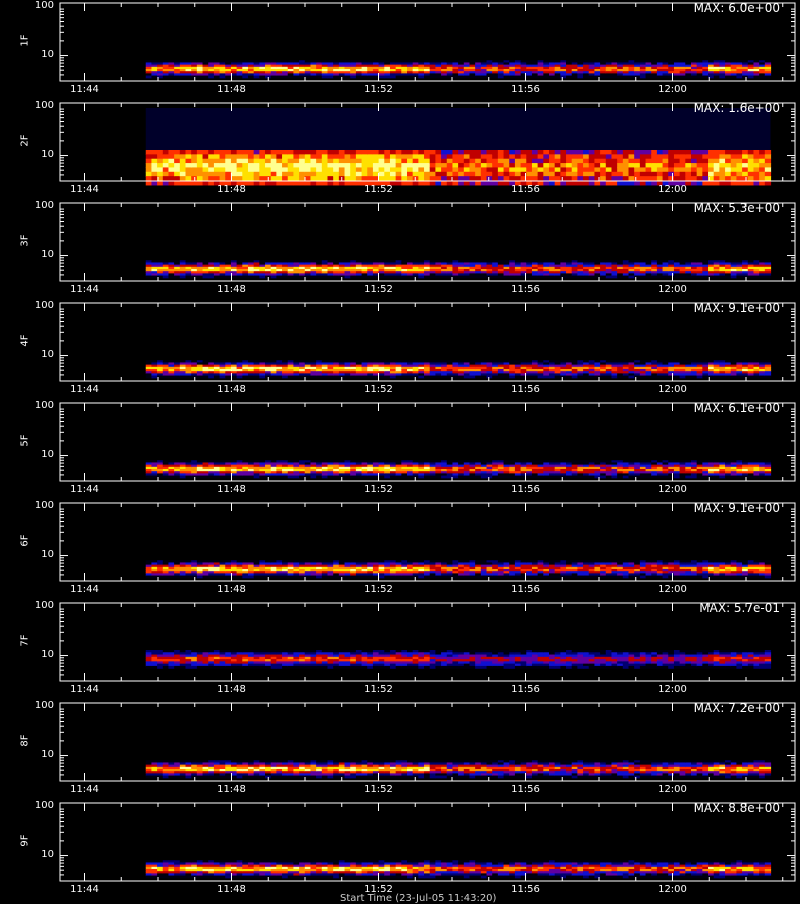 Image resolution: width=800 pixels, height=904 pixels. What do you see at coordinates (47, 154) in the screenshot?
I see `y-tick-label: 10` at bounding box center [47, 154].